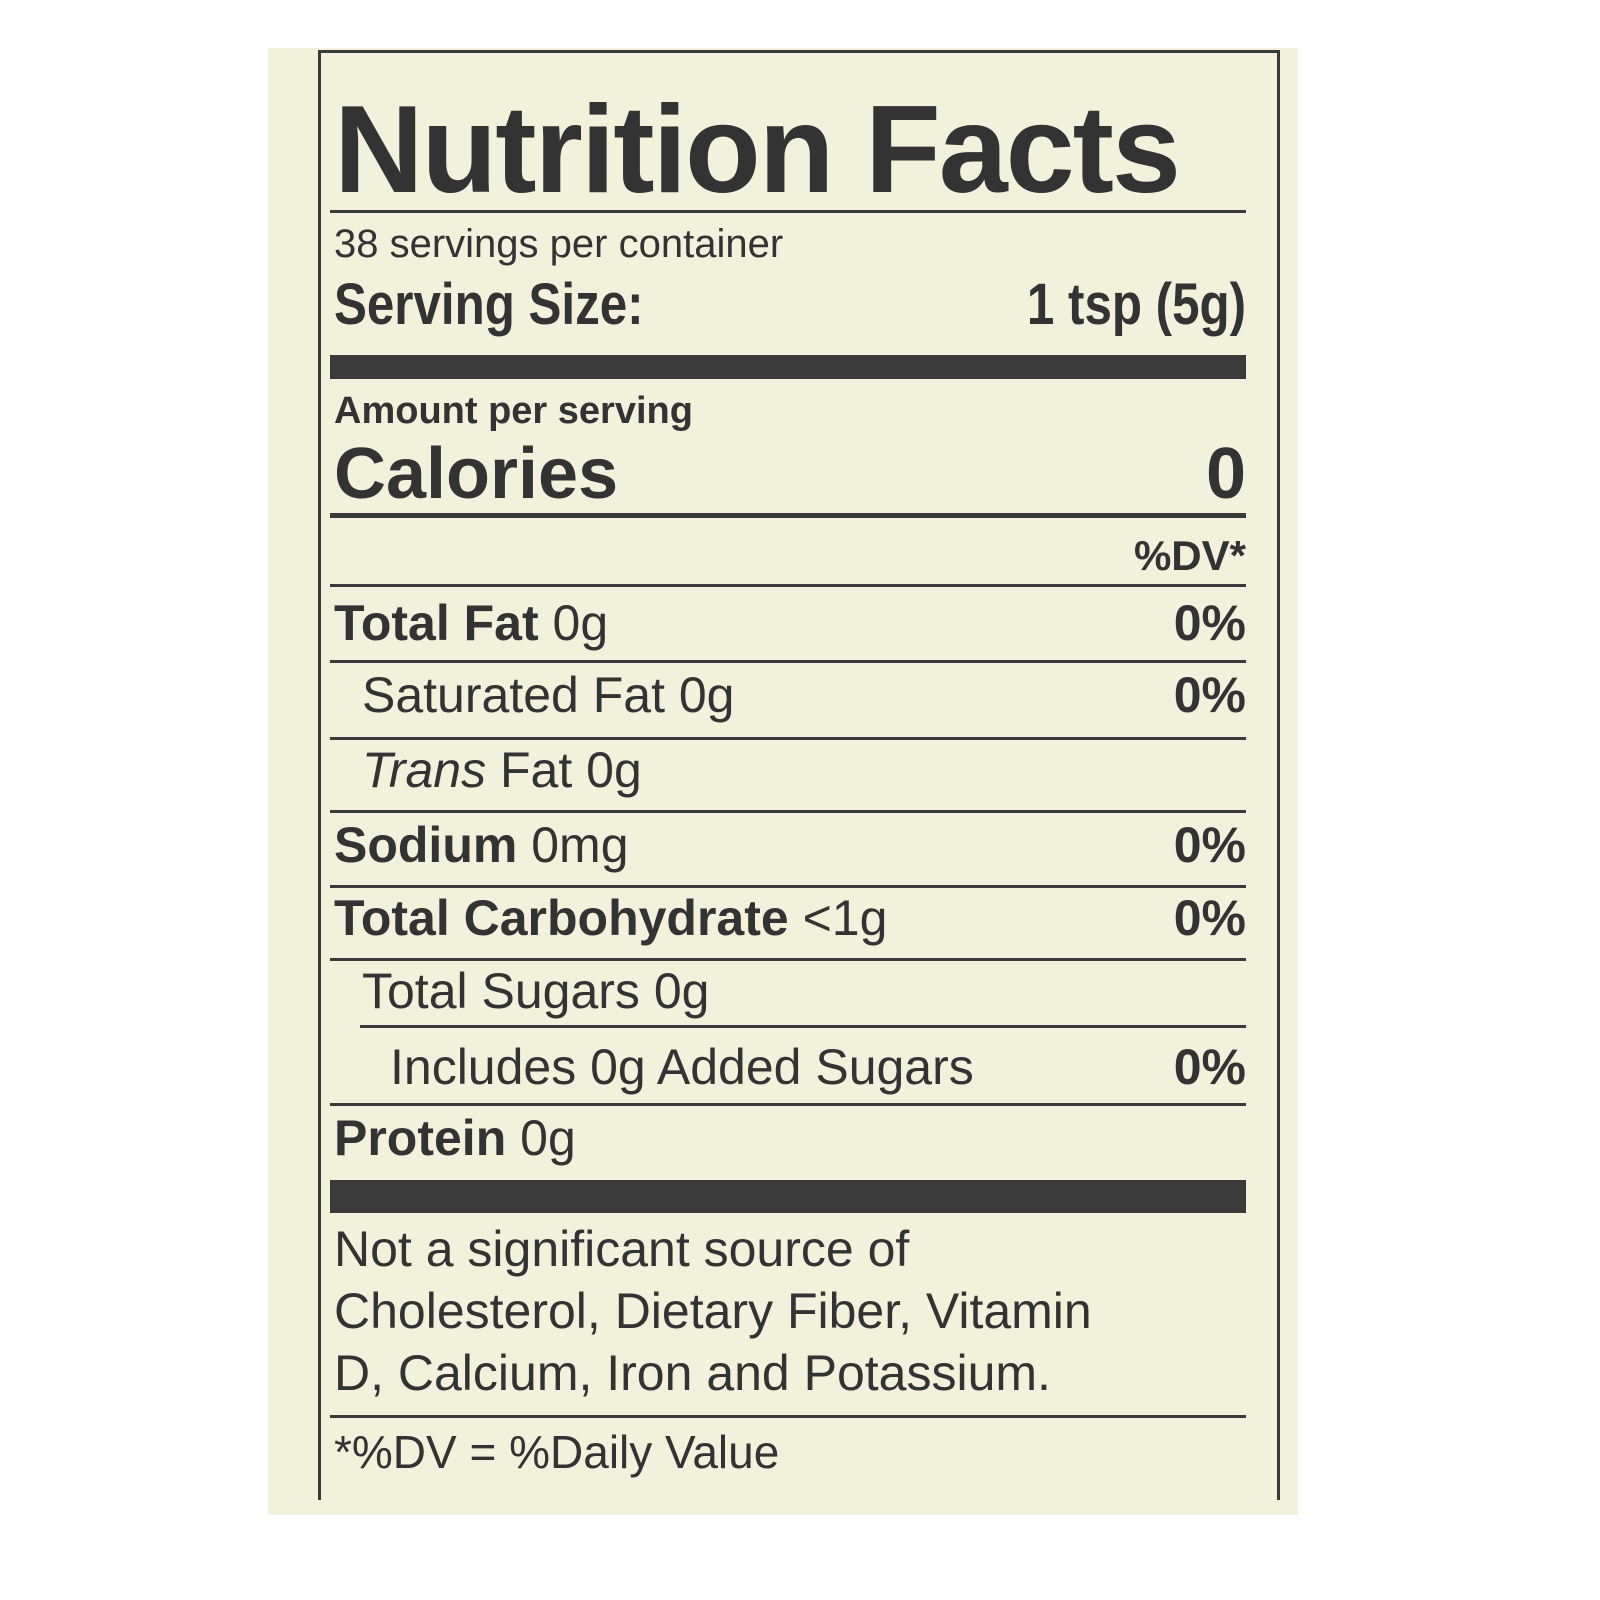  I want to click on nutrient-amount: <1g, so click(845, 918).